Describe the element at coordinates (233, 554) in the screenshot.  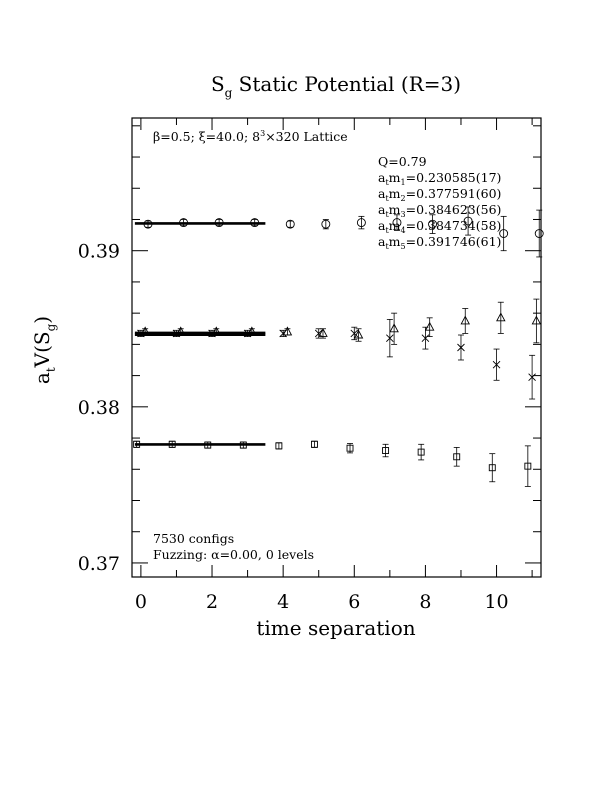
I see `fuzzing-note: Fuzzing: α=0.00, 0 levels` at that location.